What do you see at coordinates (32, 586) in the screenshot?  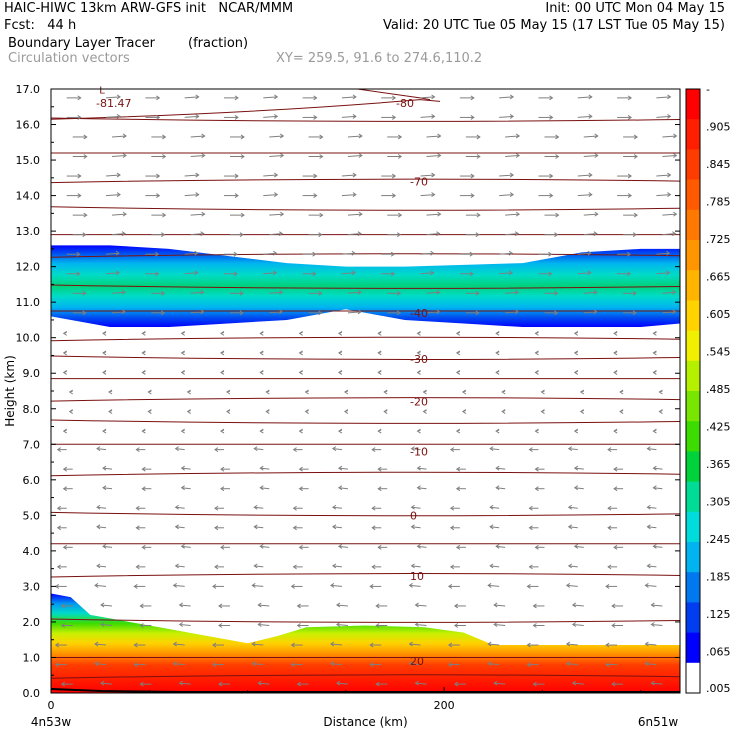 I see `y-tick-label: 3.0` at bounding box center [32, 586].